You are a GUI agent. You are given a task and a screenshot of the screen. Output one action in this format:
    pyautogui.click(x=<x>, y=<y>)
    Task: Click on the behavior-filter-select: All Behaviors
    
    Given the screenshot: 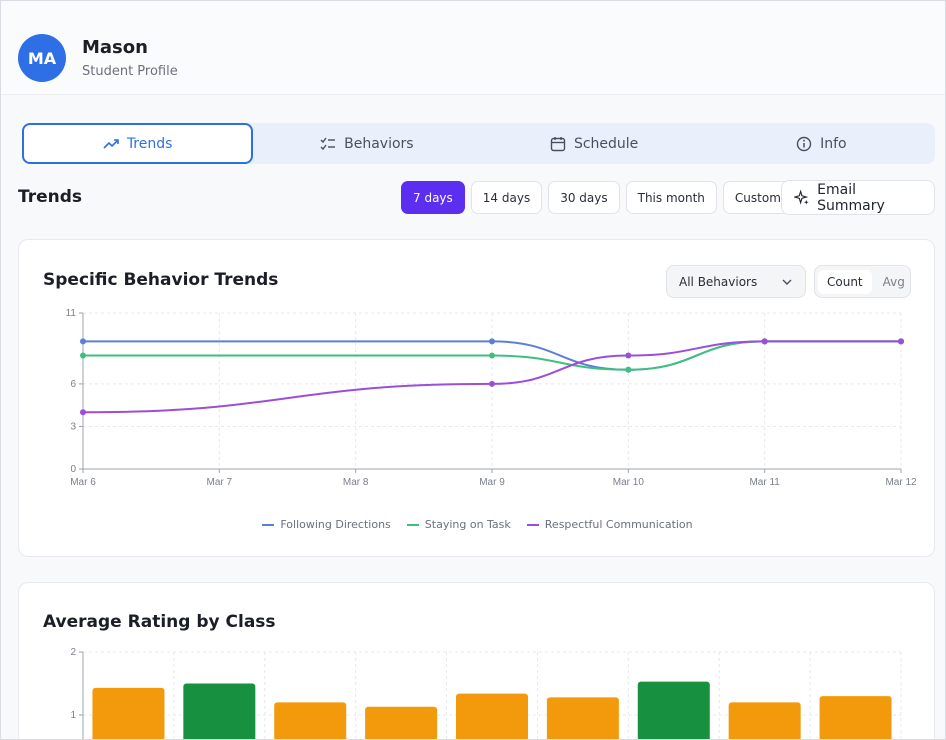 What is the action you would take?
    pyautogui.click(x=736, y=281)
    